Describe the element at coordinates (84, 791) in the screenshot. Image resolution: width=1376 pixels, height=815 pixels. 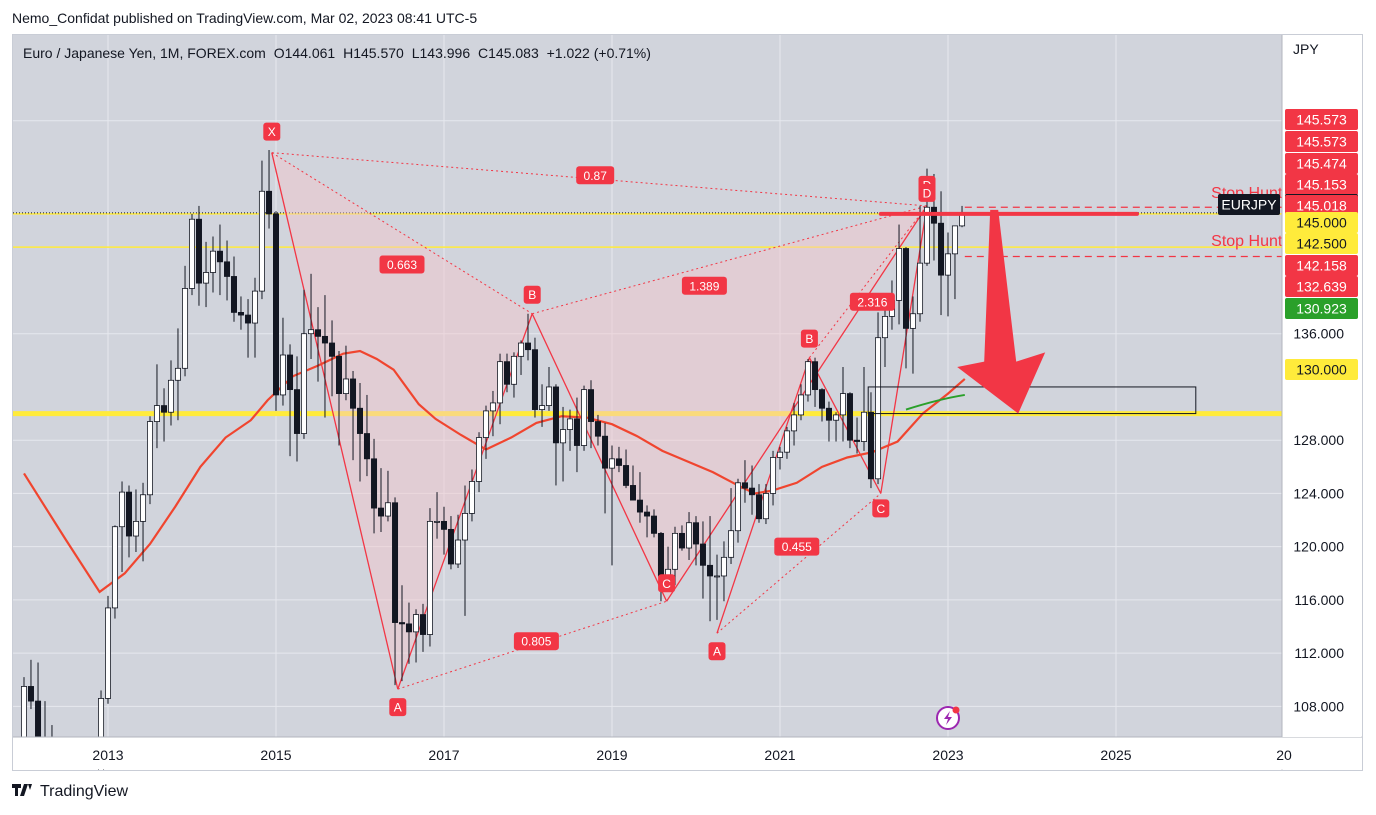
I see `footer-brand: TradingView` at that location.